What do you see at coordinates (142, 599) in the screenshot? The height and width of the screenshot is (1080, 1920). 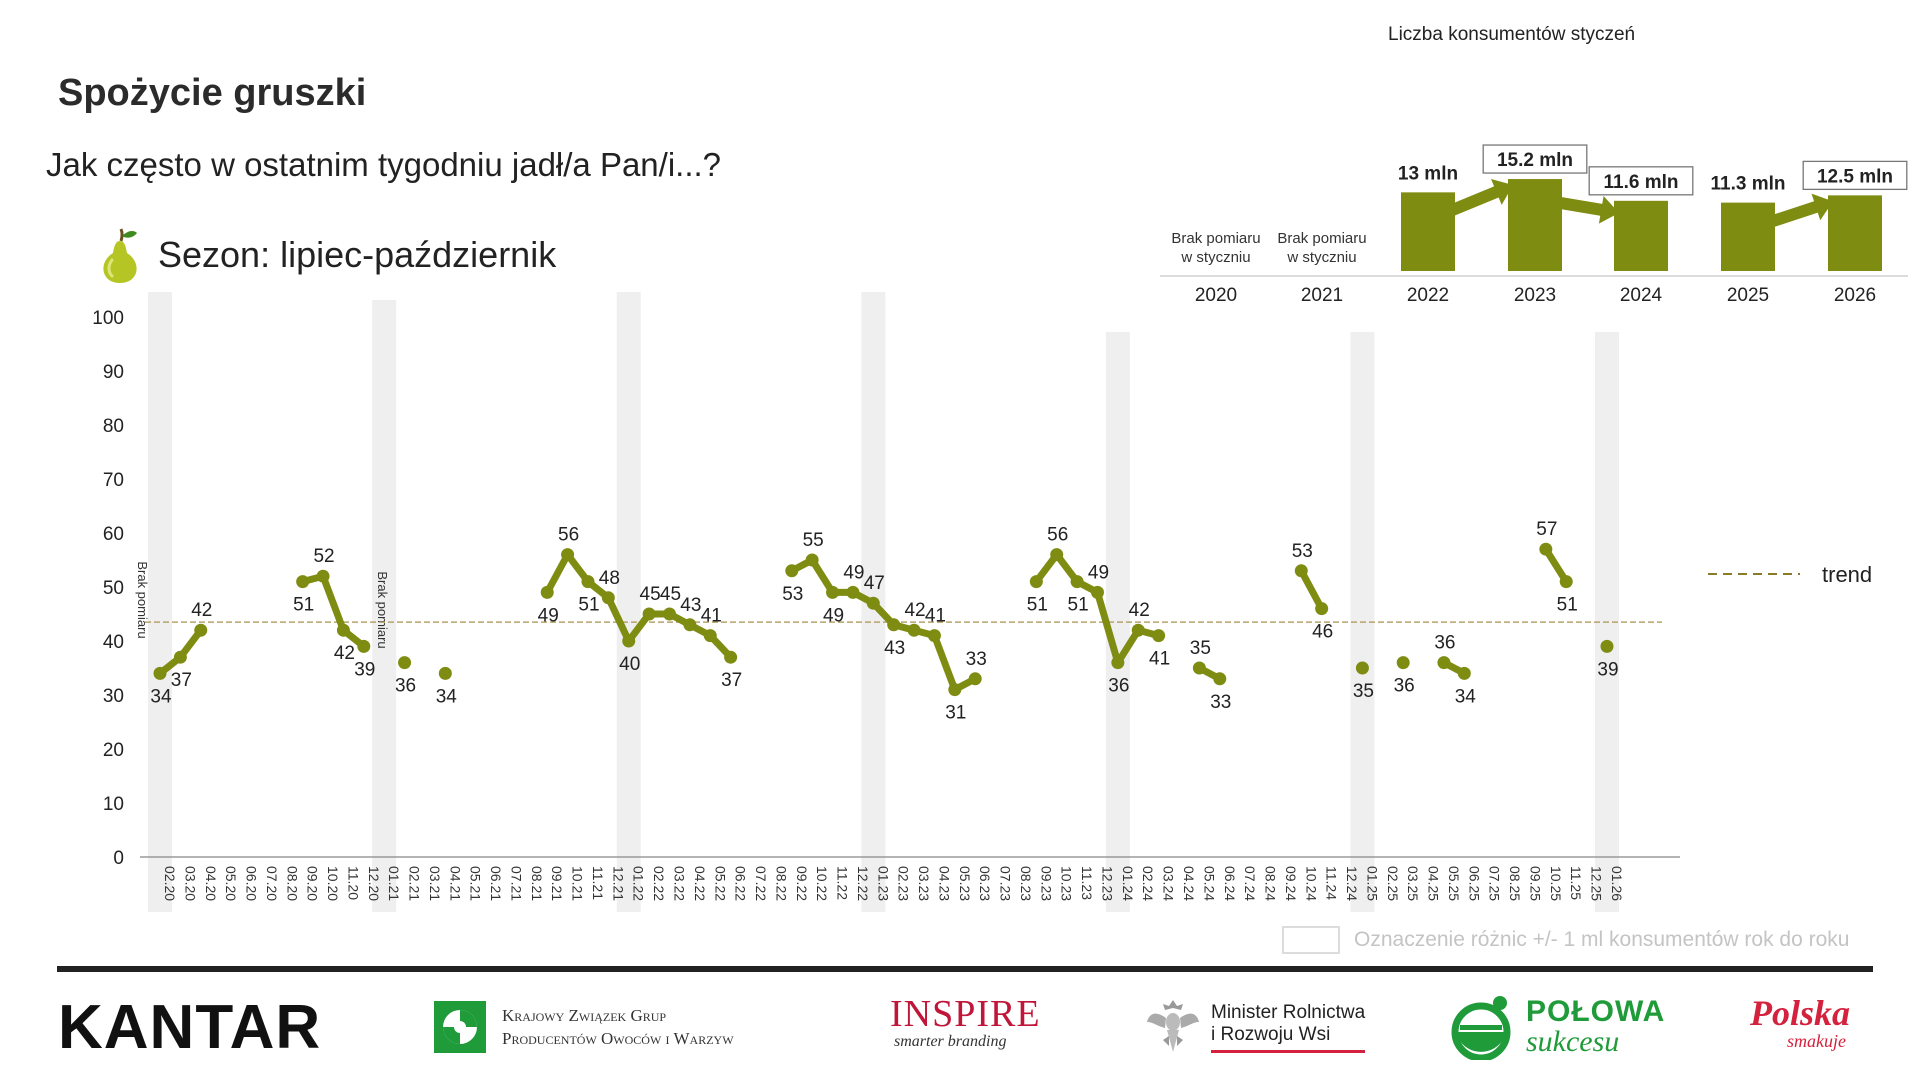 I see `band-annotation: Brak pomiaru` at bounding box center [142, 599].